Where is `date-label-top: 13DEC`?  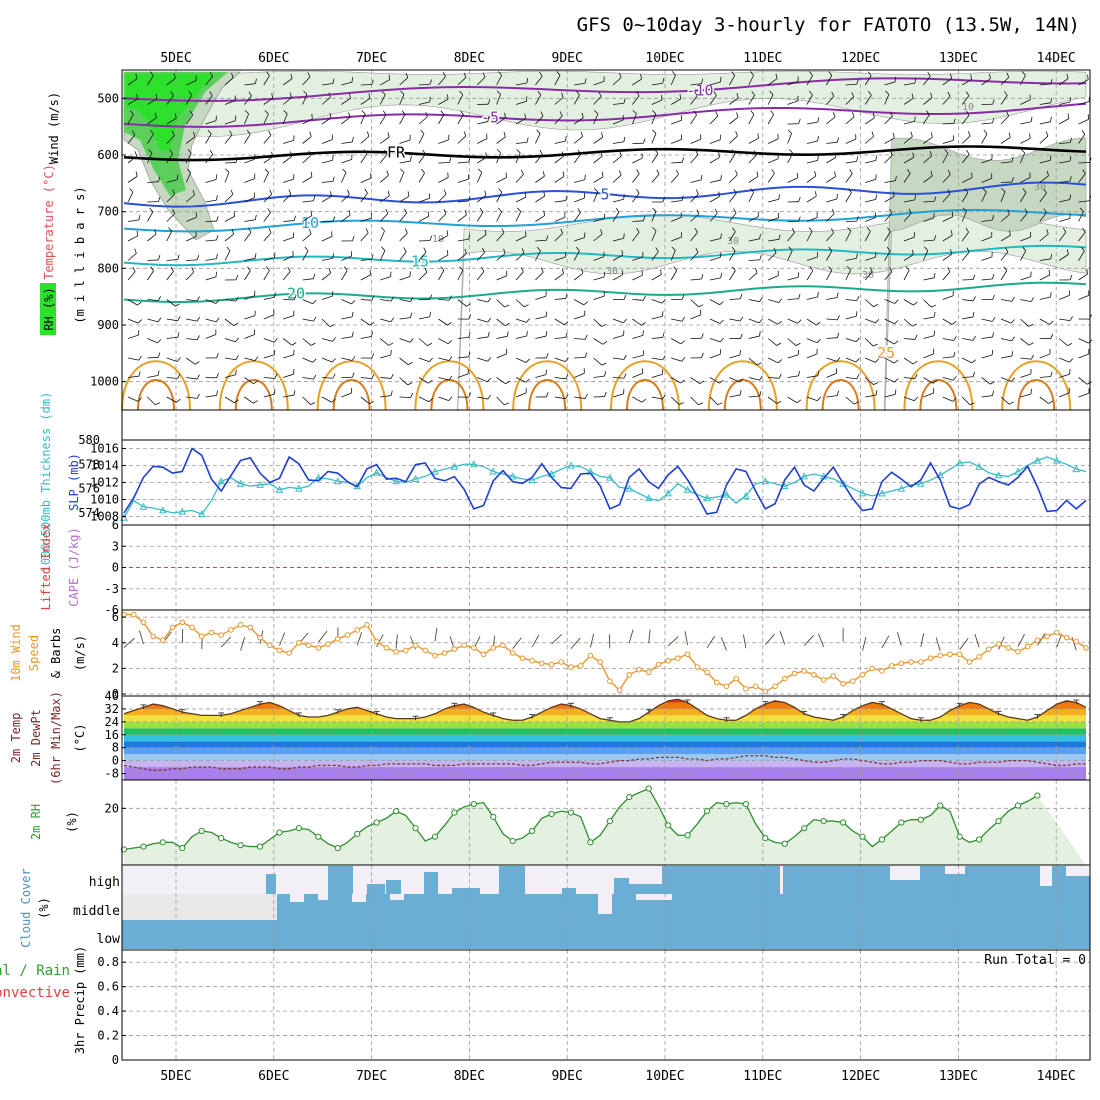
date-label-top: 13DEC is located at coordinates (958, 58).